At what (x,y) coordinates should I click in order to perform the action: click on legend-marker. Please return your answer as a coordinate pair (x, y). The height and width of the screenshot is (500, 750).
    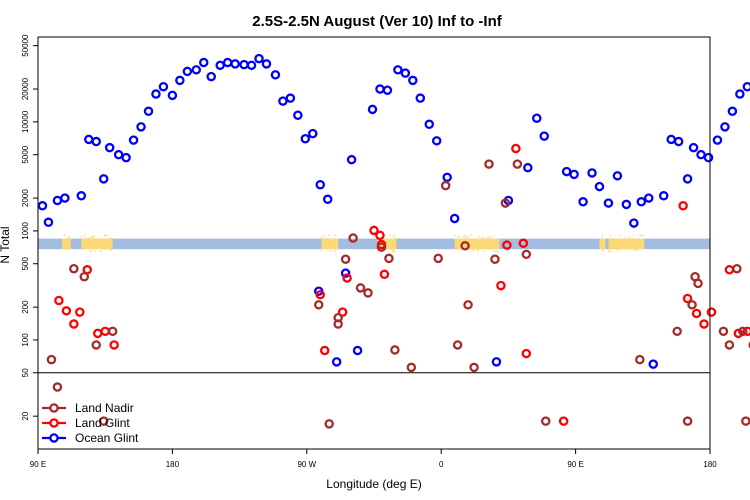
    Looking at the image, I should click on (54, 438).